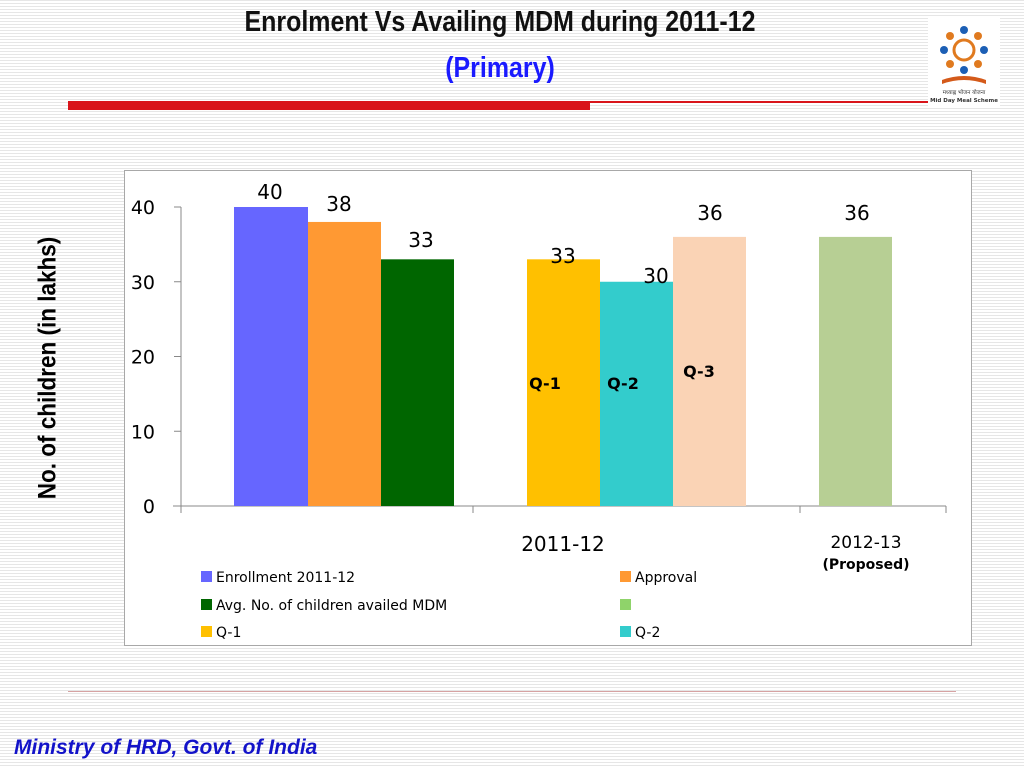  What do you see at coordinates (623, 383) in the screenshot?
I see `bar-series-label: Q-2` at bounding box center [623, 383].